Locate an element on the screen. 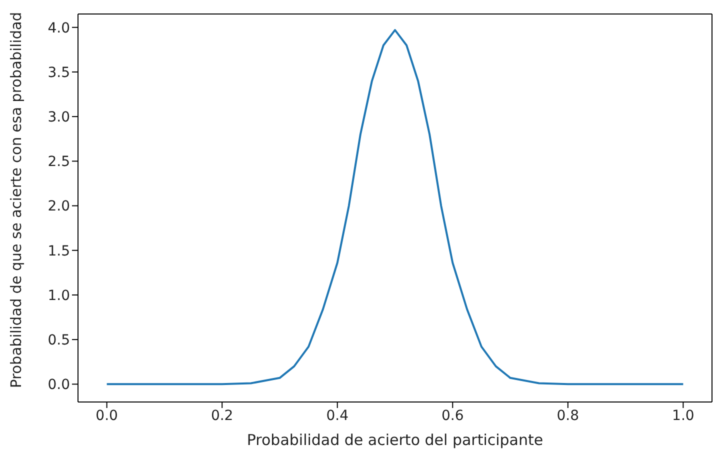 The height and width of the screenshot is (457, 715). x-tick-label: 0.2 is located at coordinates (222, 416).